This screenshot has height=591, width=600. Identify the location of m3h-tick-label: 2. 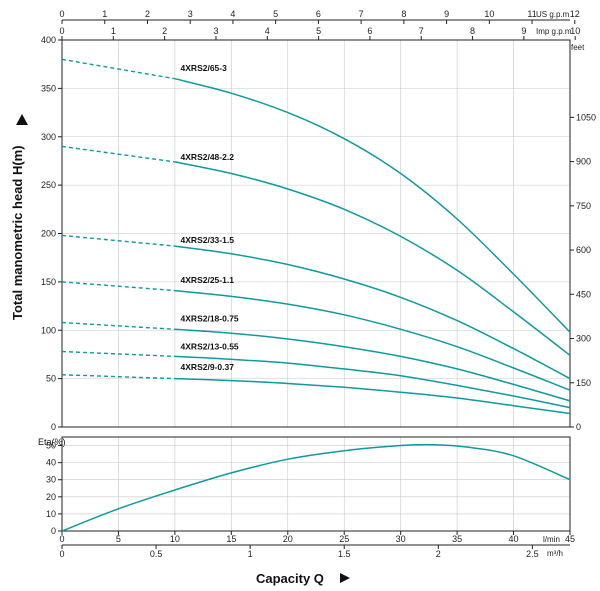
(438, 554).